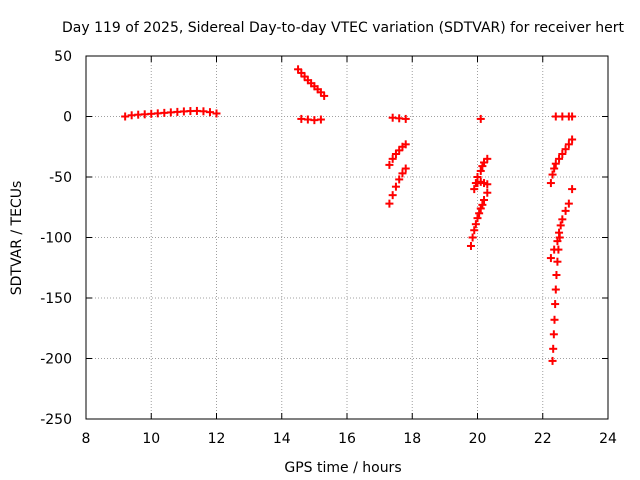 The image size is (640, 480). What do you see at coordinates (60, 178) in the screenshot?
I see `y-tick-label: -50` at bounding box center [60, 178].